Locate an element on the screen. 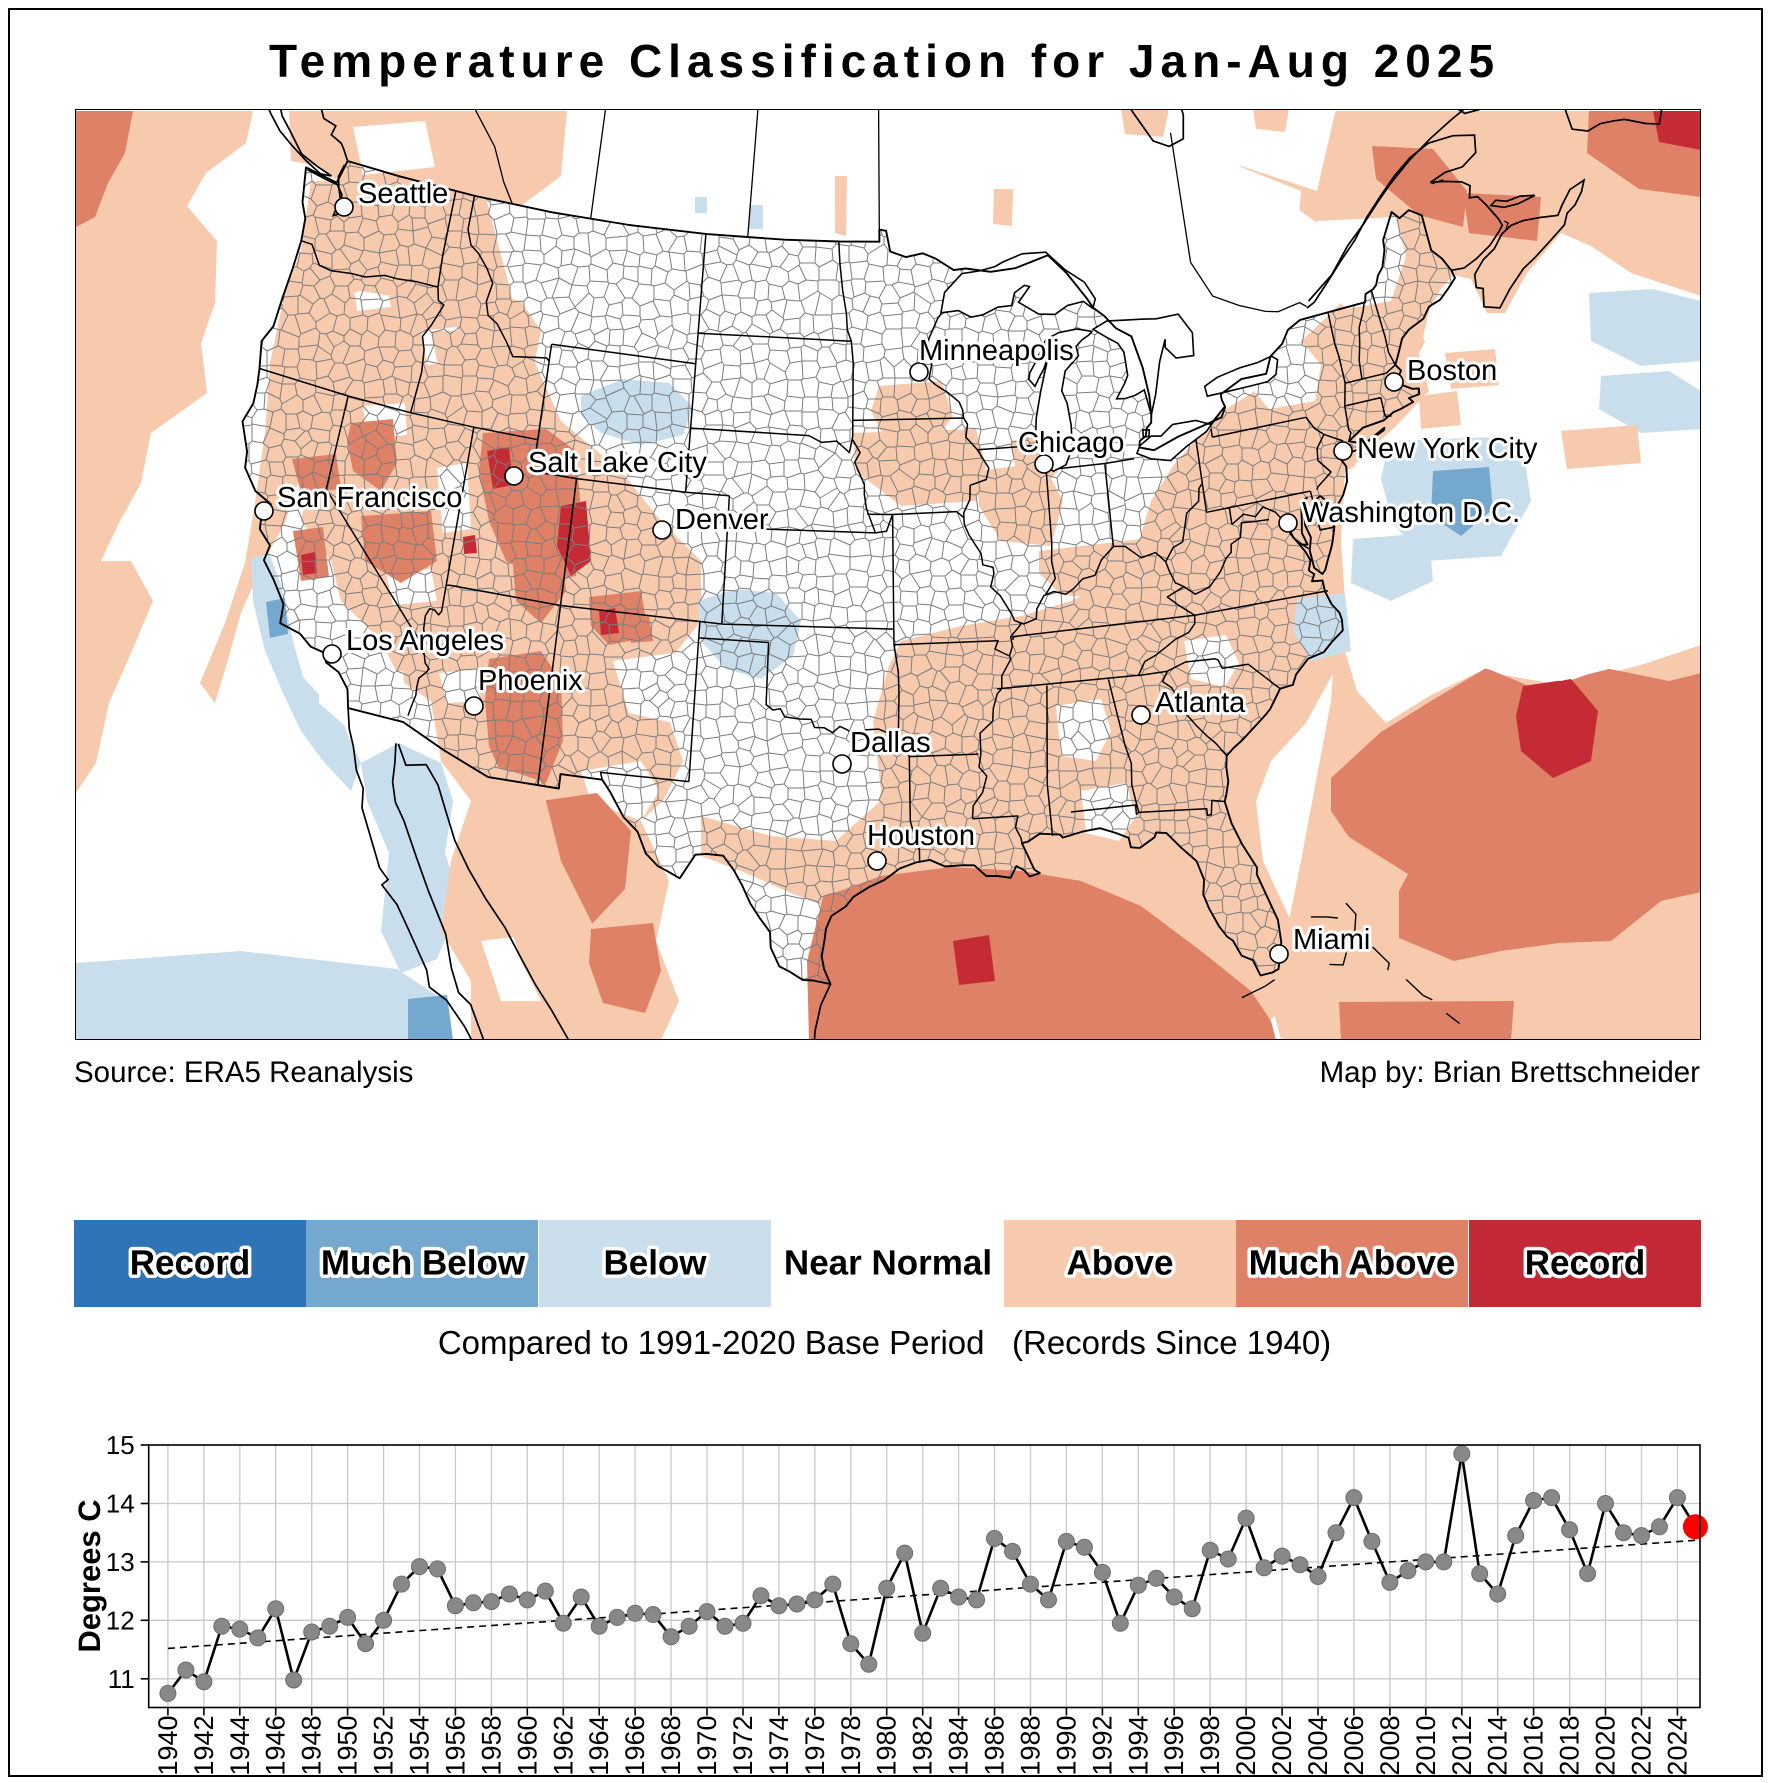 This screenshot has width=1769, height=1783. svg-text: 1946 is located at coordinates (276, 1746).